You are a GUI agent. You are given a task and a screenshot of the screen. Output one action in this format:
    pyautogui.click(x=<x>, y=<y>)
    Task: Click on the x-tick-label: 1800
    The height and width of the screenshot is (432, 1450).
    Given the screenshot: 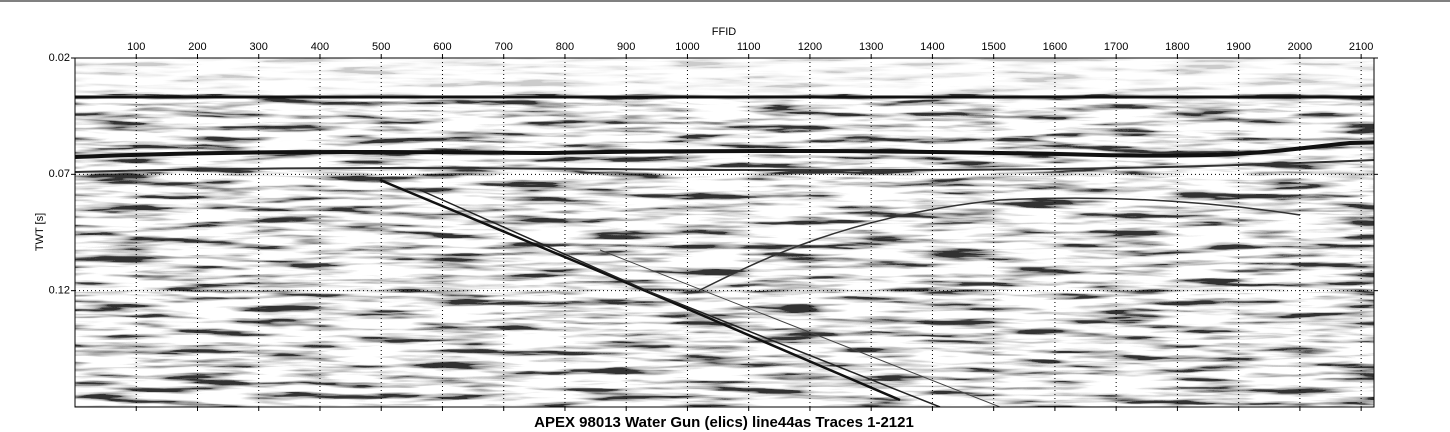 What is the action you would take?
    pyautogui.click(x=1177, y=47)
    